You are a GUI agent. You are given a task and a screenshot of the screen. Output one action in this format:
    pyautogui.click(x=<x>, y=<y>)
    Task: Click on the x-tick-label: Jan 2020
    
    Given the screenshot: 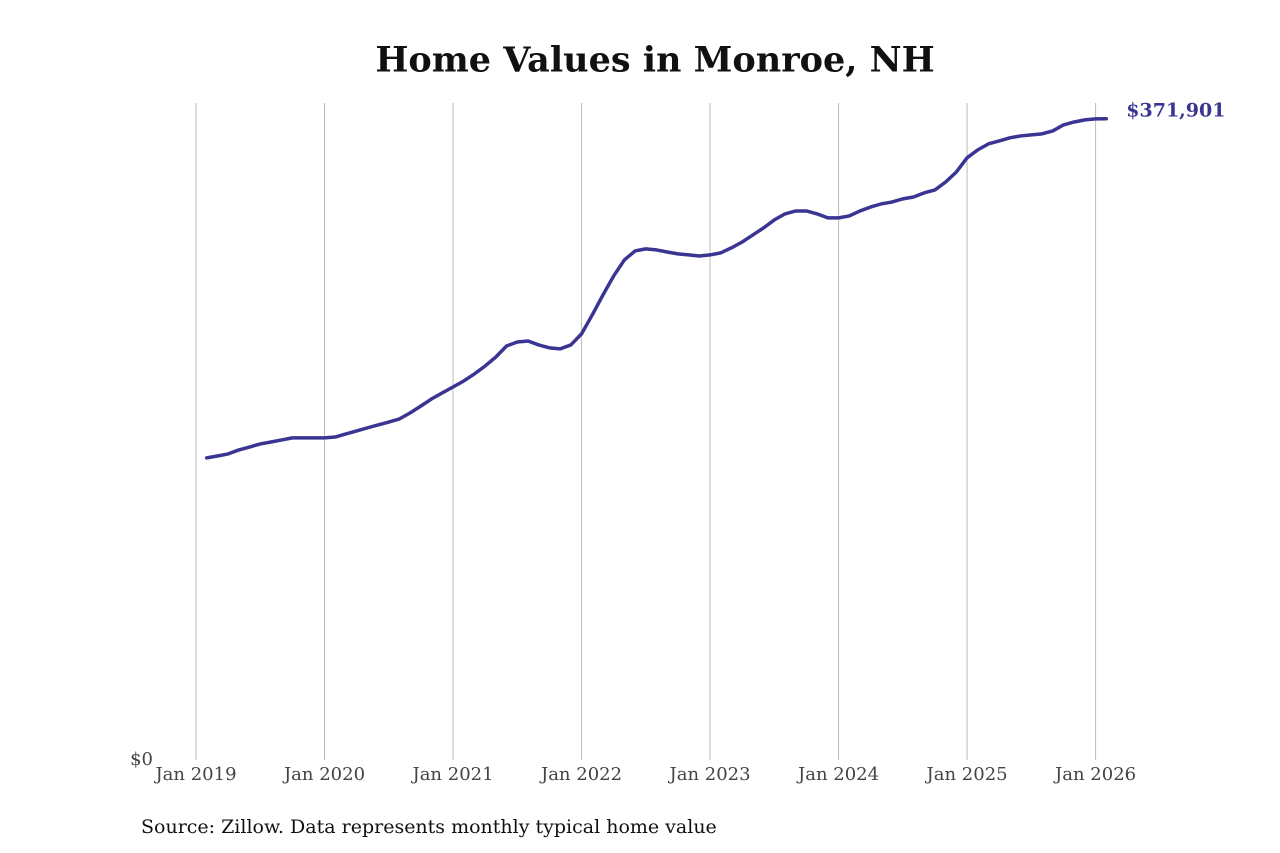 What is the action you would take?
    pyautogui.click(x=323, y=774)
    